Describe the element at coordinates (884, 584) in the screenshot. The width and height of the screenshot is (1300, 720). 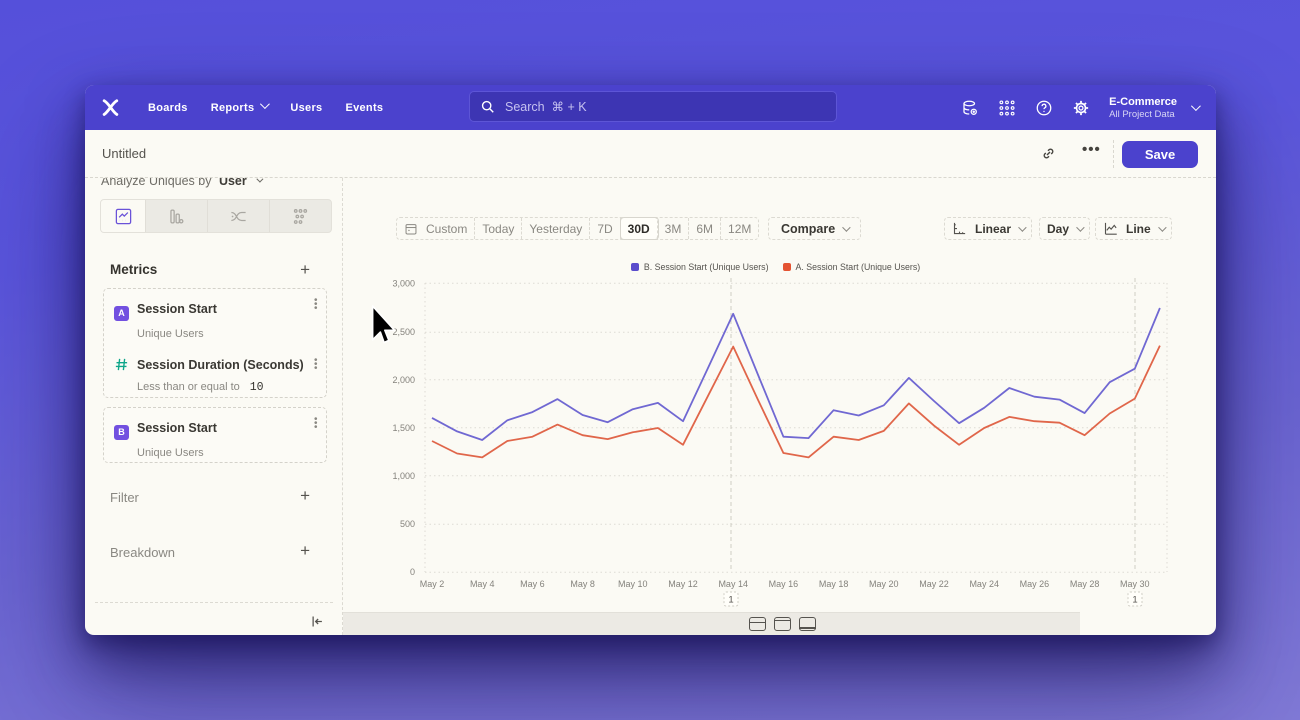
I see `svg-text: May 20` at that location.